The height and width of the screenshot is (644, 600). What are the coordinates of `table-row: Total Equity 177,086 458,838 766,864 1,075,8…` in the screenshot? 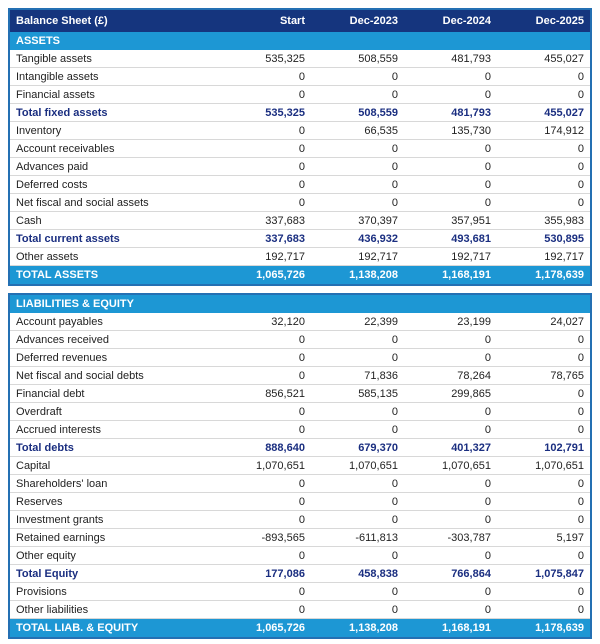 It's located at (300, 573).